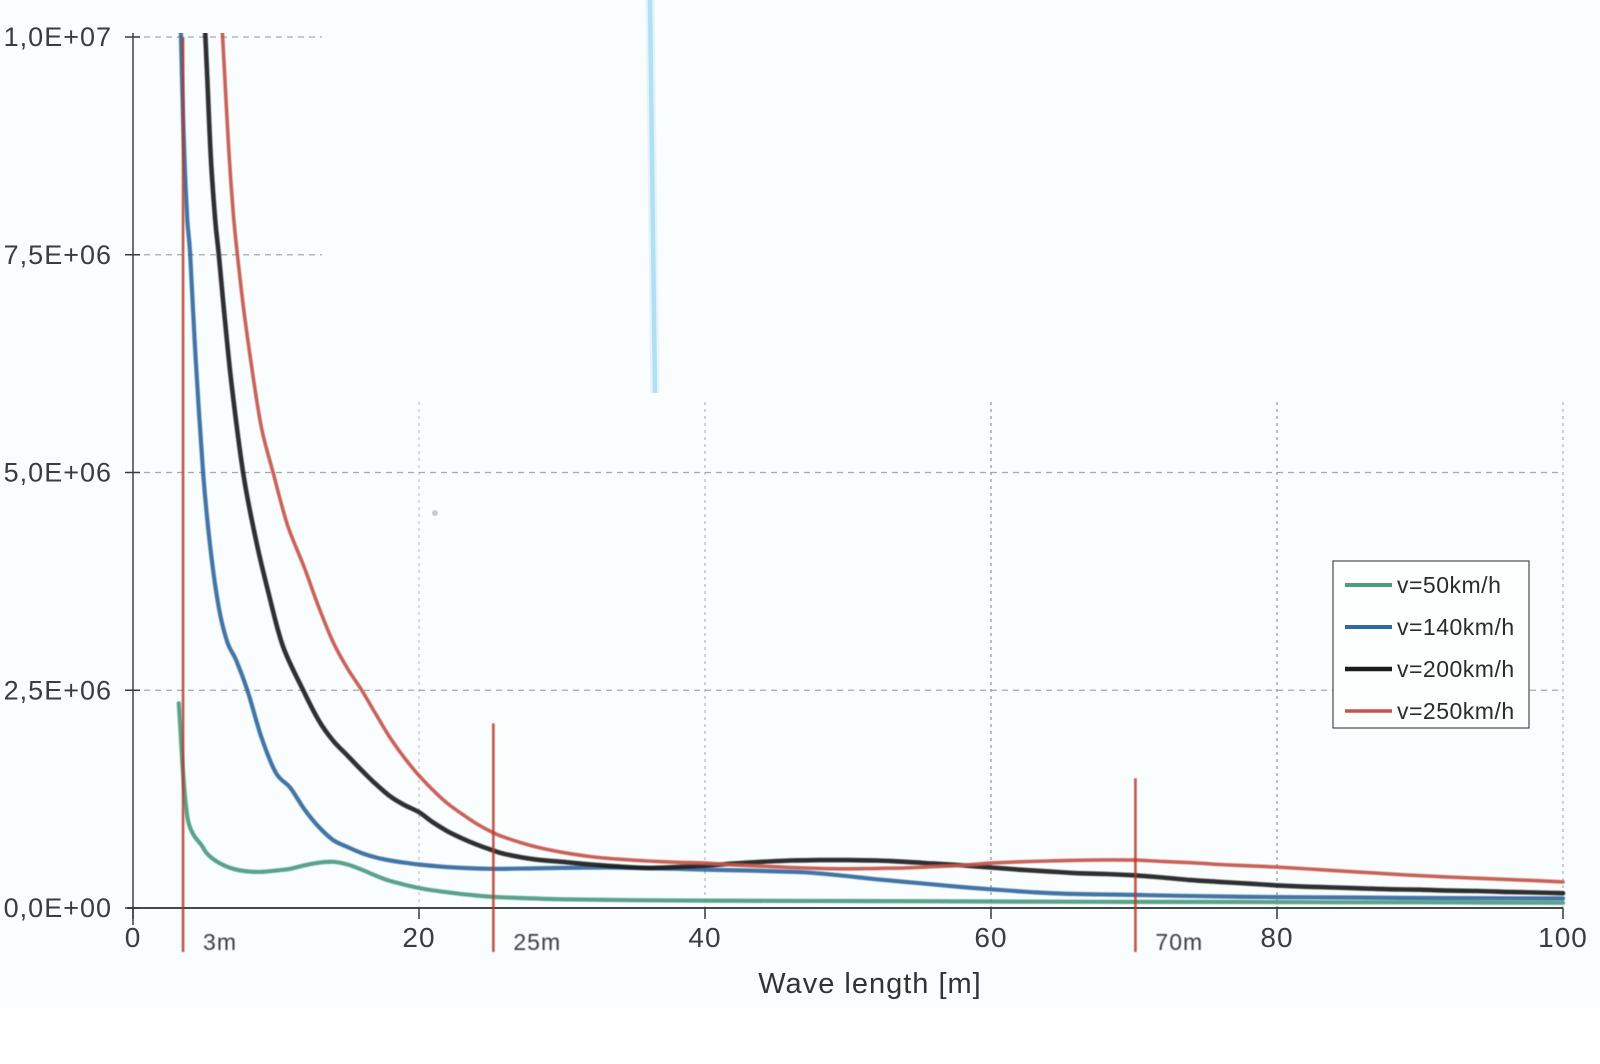 This screenshot has height=1064, width=1600. Describe the element at coordinates (800, 1036) in the screenshot. I see `scan-bottom-margin` at that location.